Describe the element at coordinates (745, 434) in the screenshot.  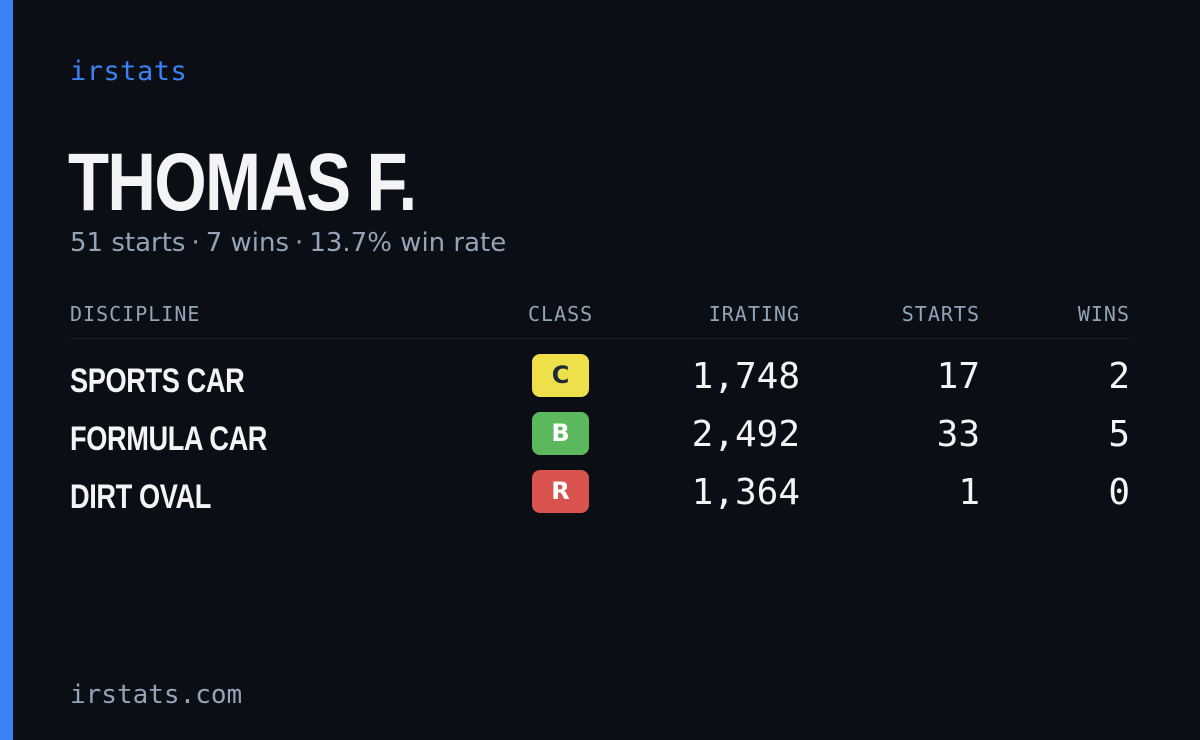
I see `irating-value: 2,492` at that location.